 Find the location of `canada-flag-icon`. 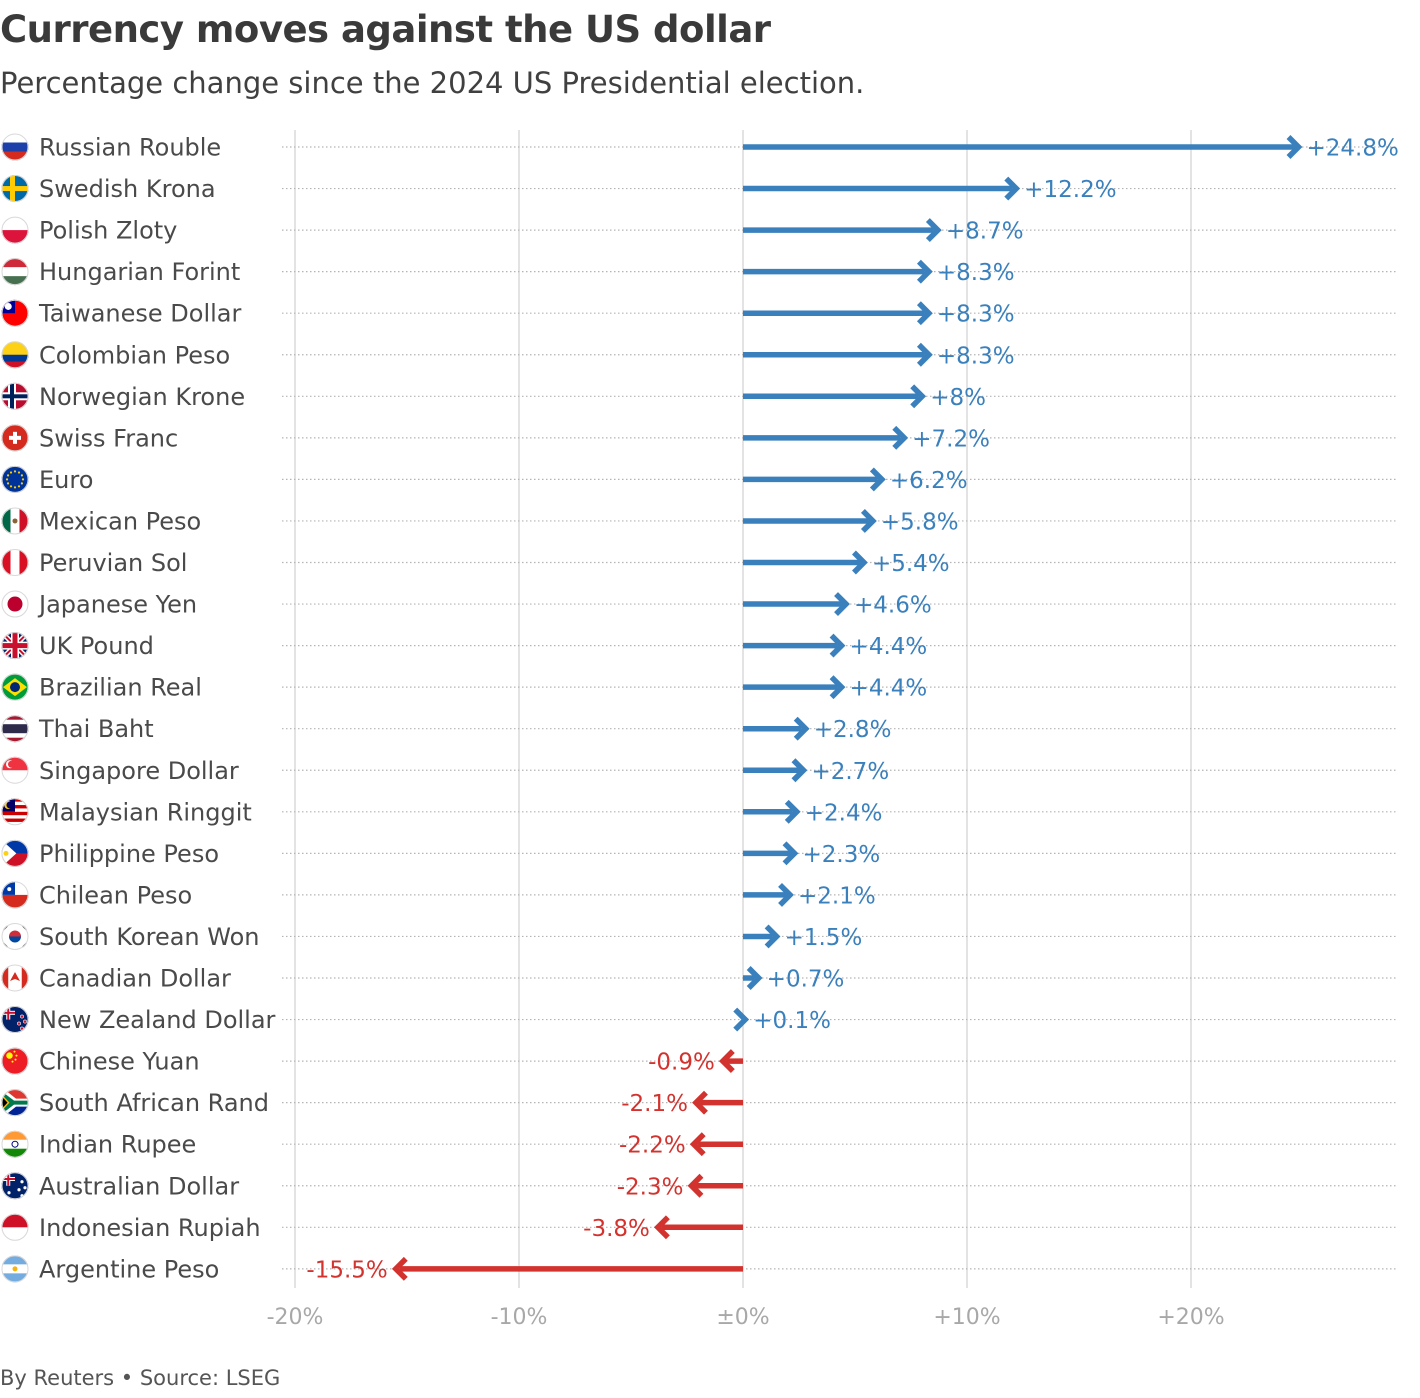

canada-flag-icon is located at coordinates (15, 978).